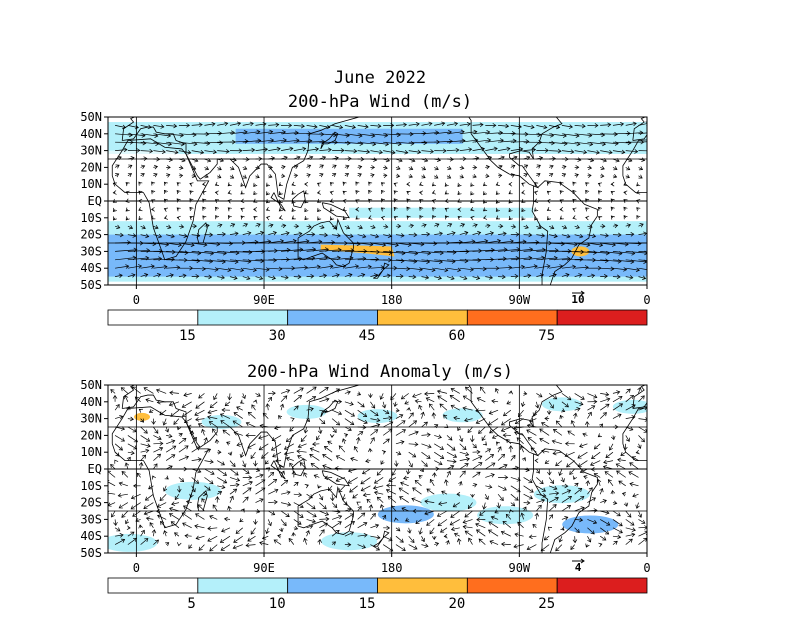  Describe the element at coordinates (357, 250) in the screenshot. I see `jet-max-region` at that location.